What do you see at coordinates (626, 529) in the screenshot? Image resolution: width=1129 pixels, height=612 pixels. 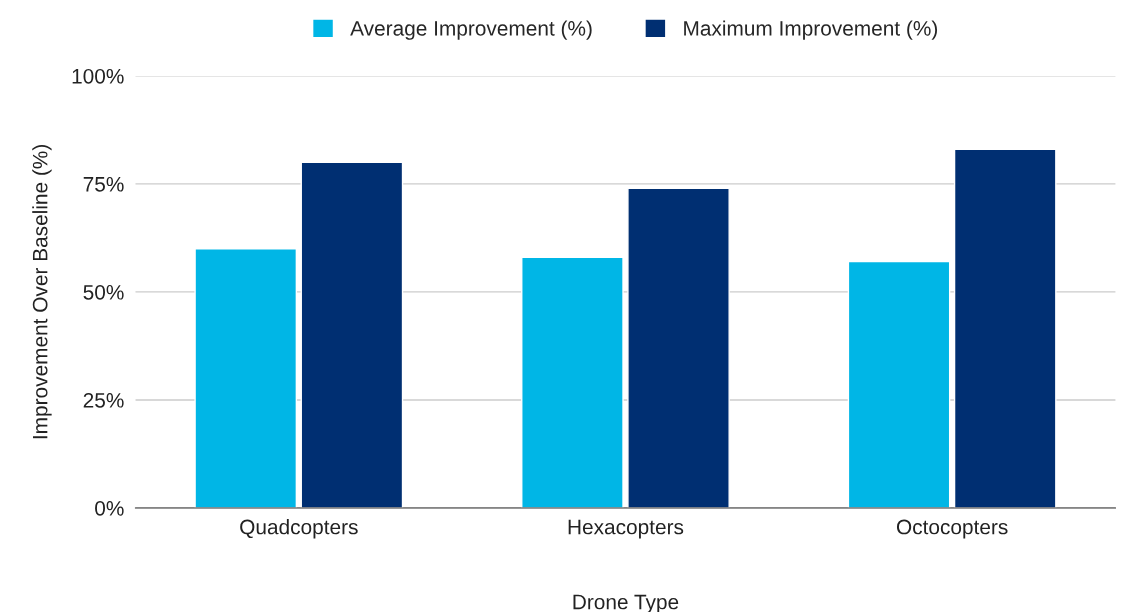 I see `x-tick-label: Hexacopters` at bounding box center [626, 529].